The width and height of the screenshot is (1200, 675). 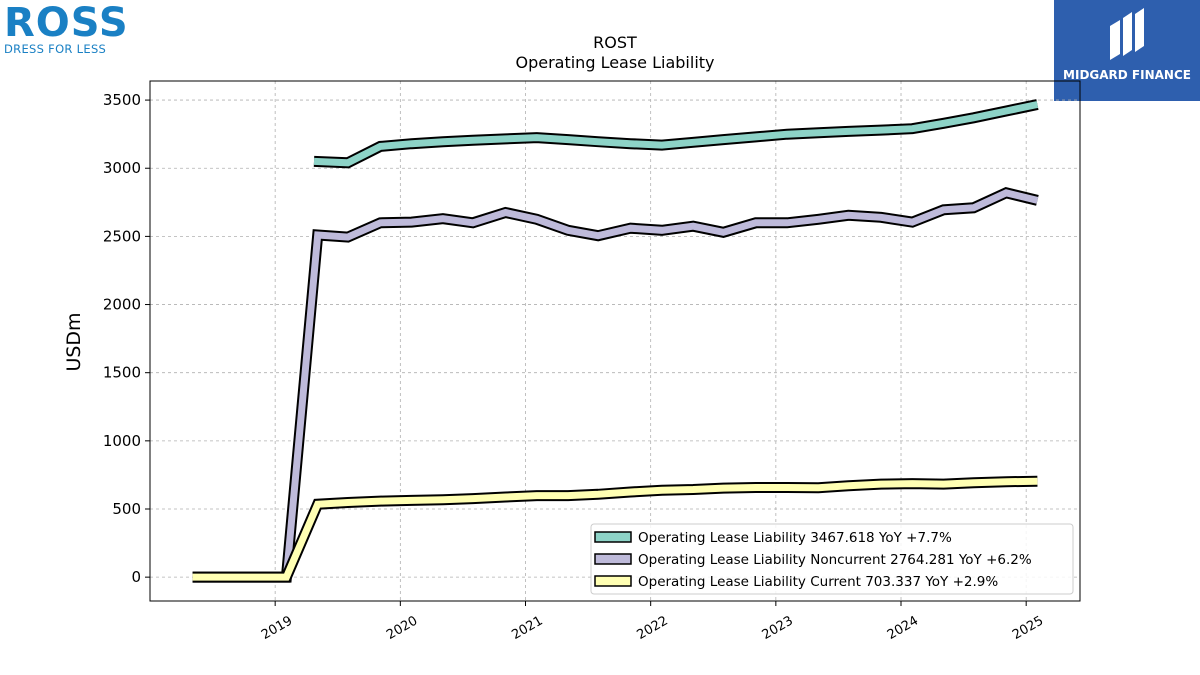 I want to click on chart-title: ROST, so click(x=615, y=42).